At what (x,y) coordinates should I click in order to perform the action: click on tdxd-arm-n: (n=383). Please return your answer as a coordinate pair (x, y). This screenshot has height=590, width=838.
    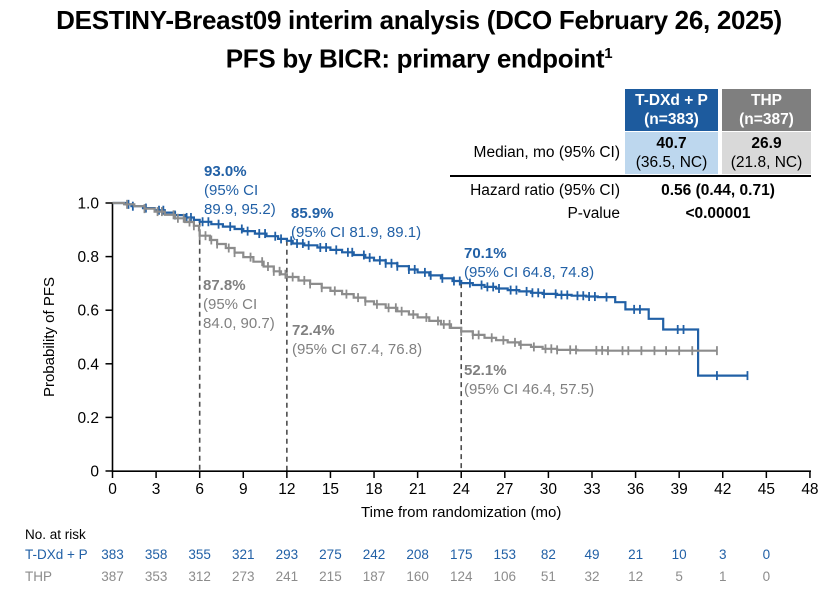
    Looking at the image, I should click on (671, 119).